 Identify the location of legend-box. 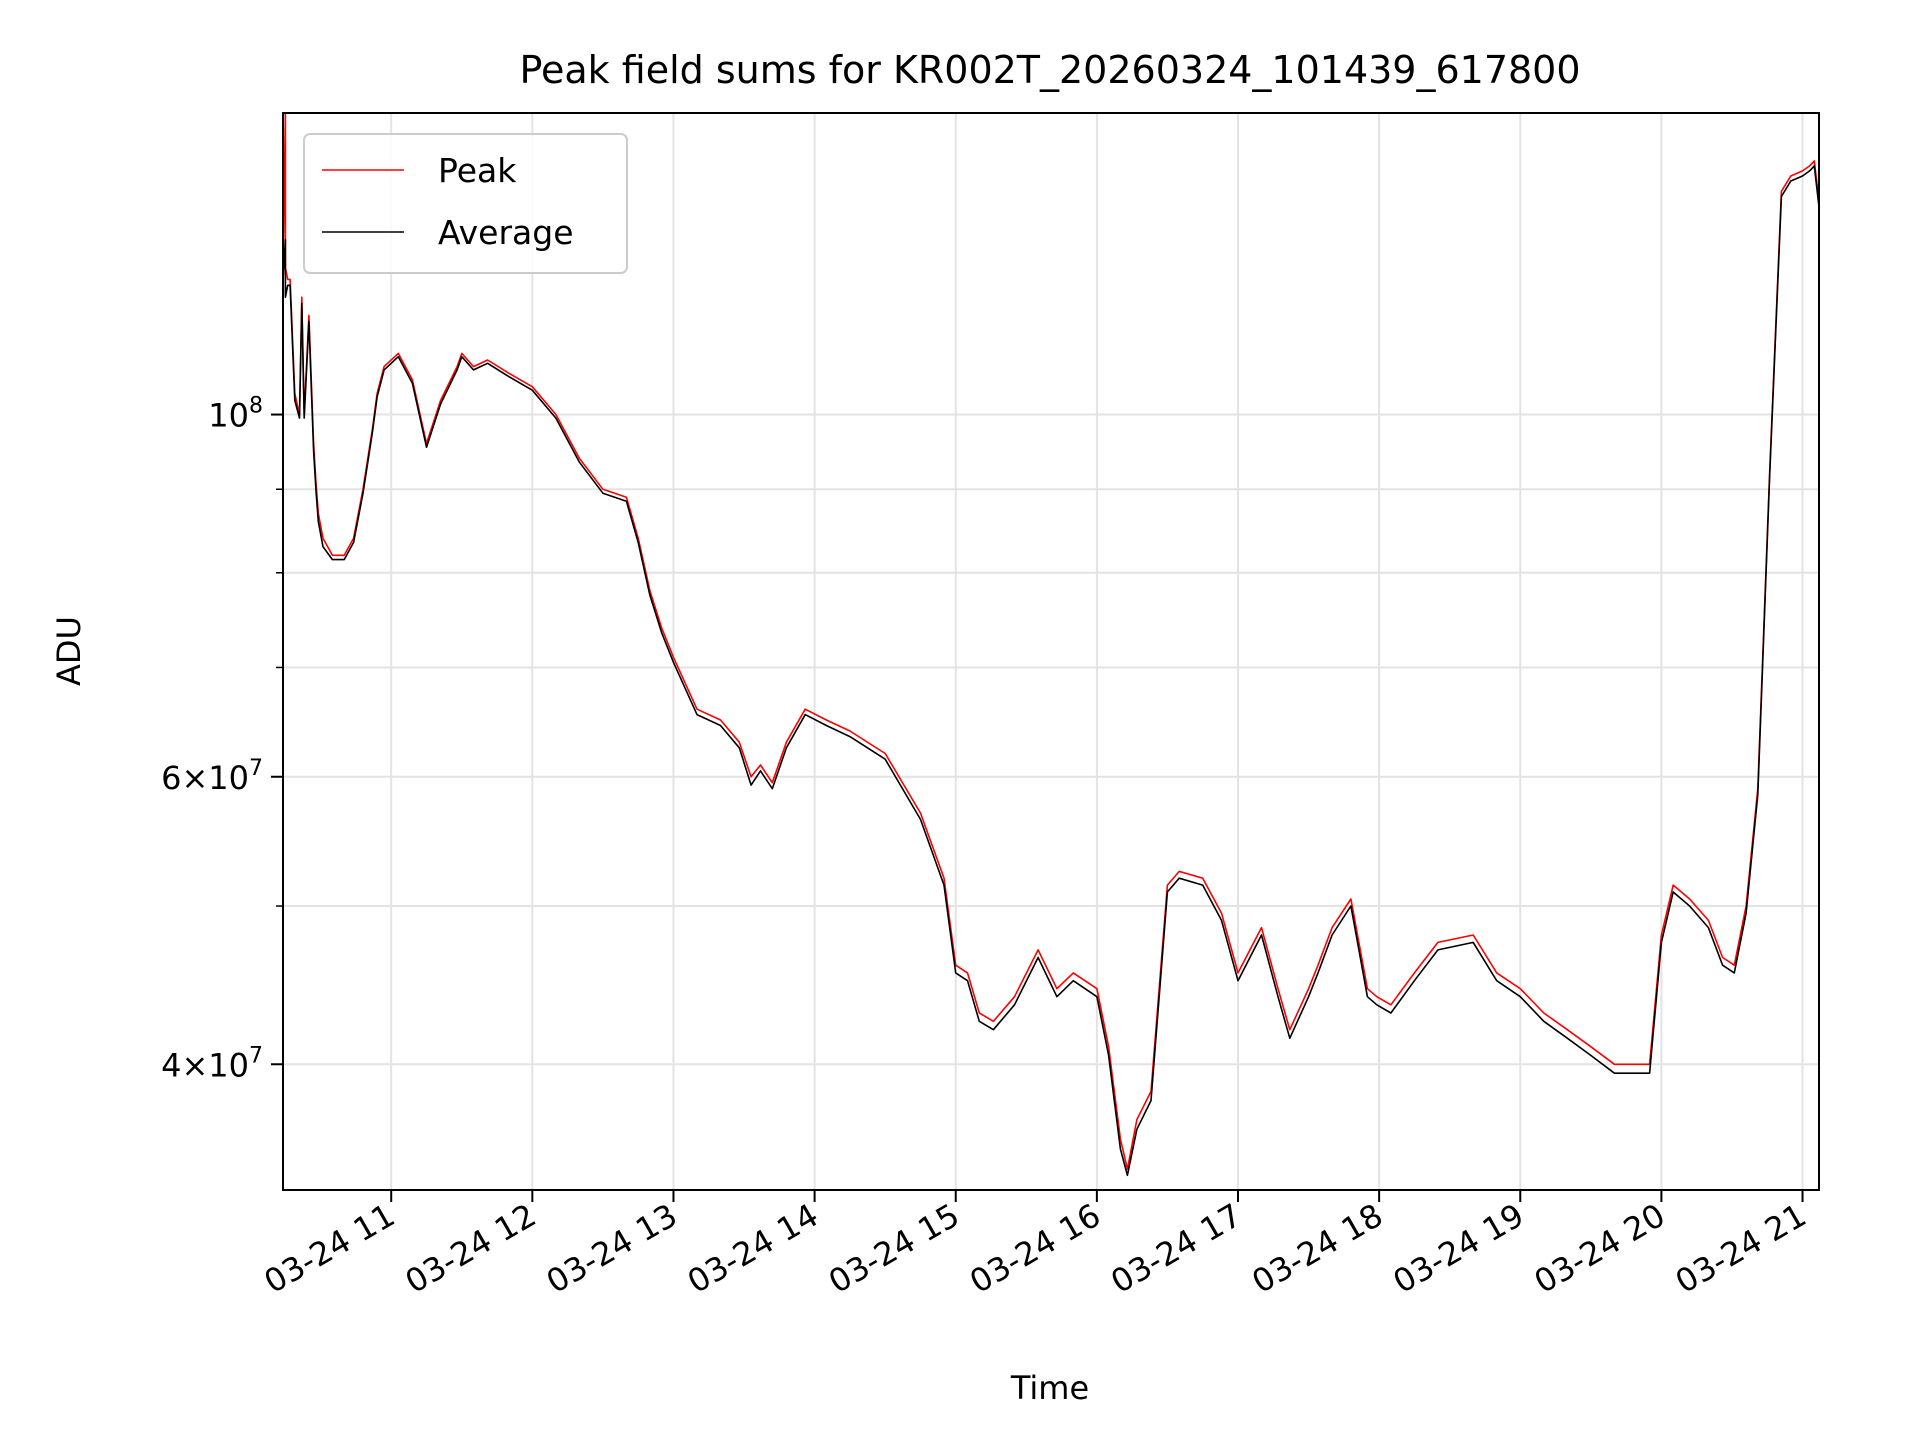
(465, 203).